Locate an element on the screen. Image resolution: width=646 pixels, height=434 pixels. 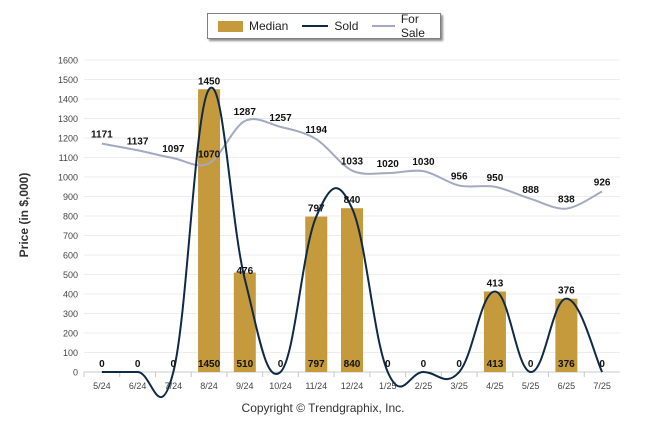
data-label-for-sale: 1194 is located at coordinates (316, 130).